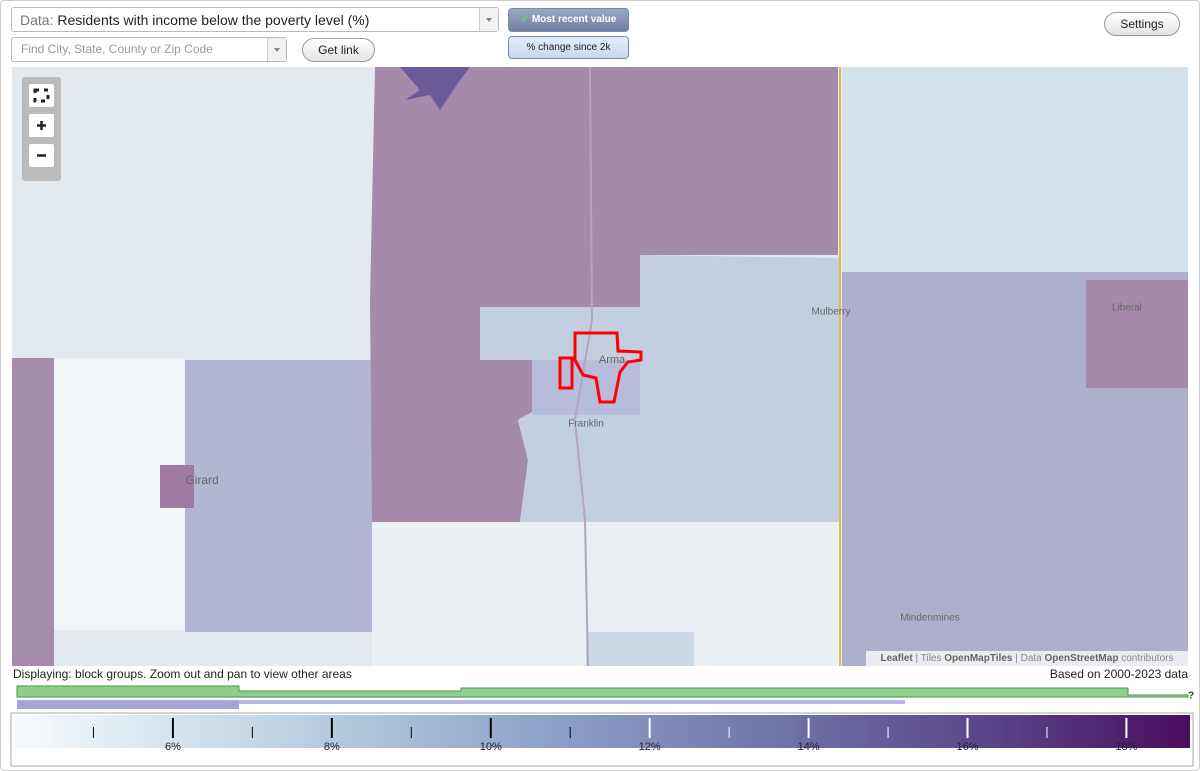  What do you see at coordinates (831, 312) in the screenshot?
I see `place-label: Mulberry` at bounding box center [831, 312].